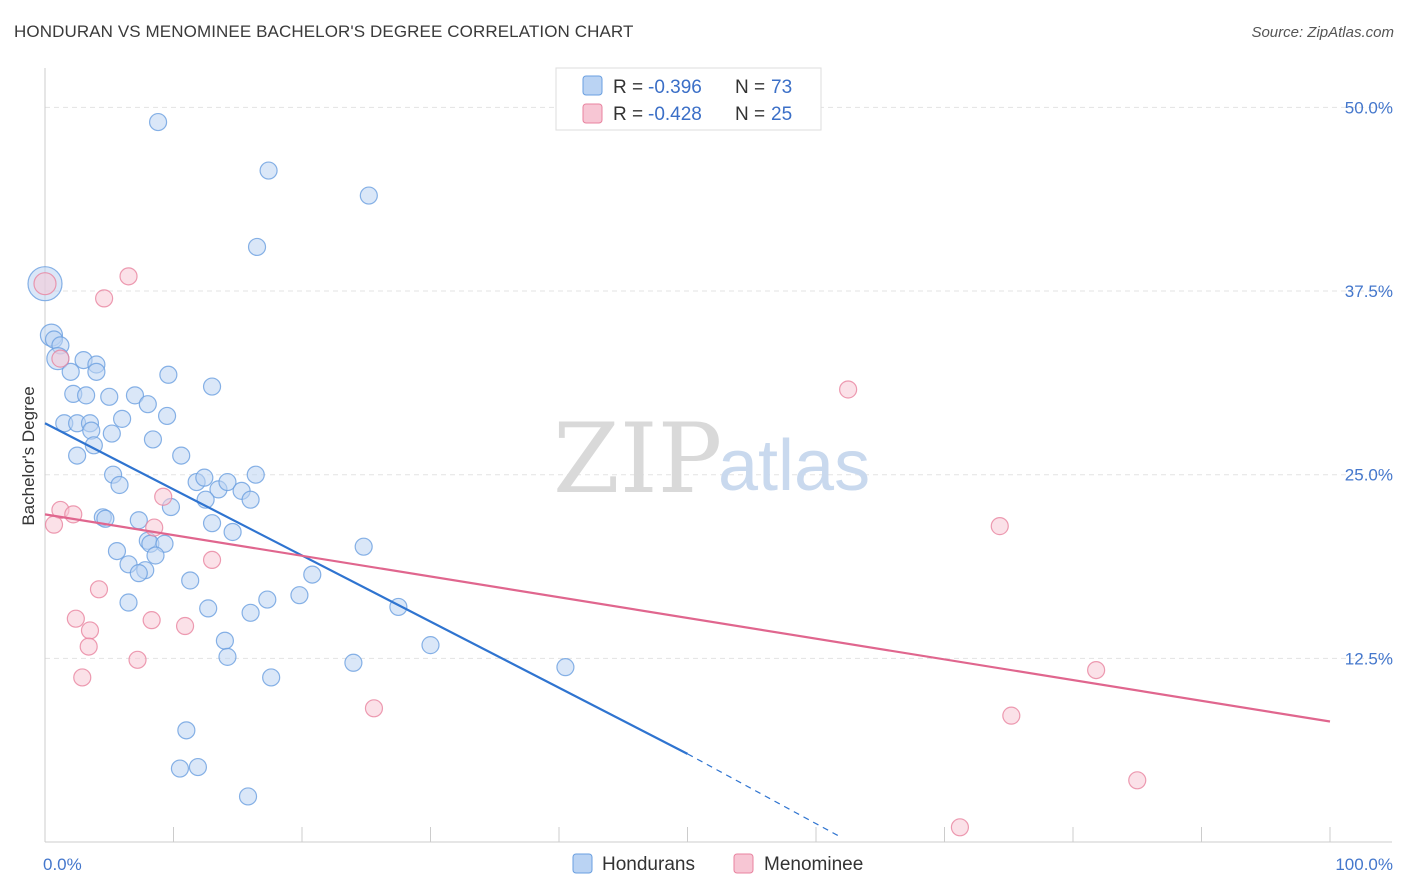 Image resolution: width=1406 pixels, height=892 pixels. Describe the element at coordinates (1369, 383) in the screenshot. I see `y-tick-labels: 12.5% 25.0% 37.5% 50.0%` at that location.